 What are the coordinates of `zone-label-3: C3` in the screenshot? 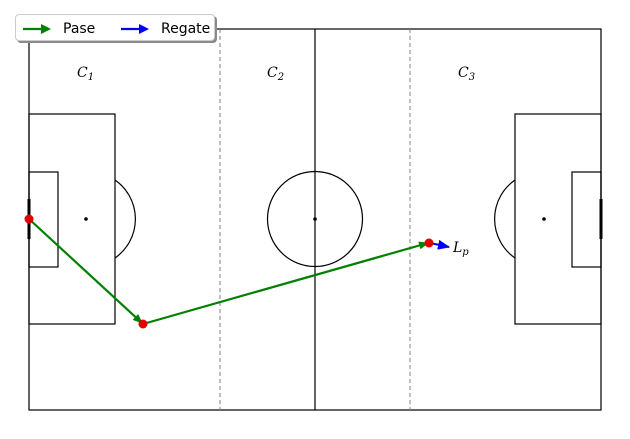 It's located at (466, 74).